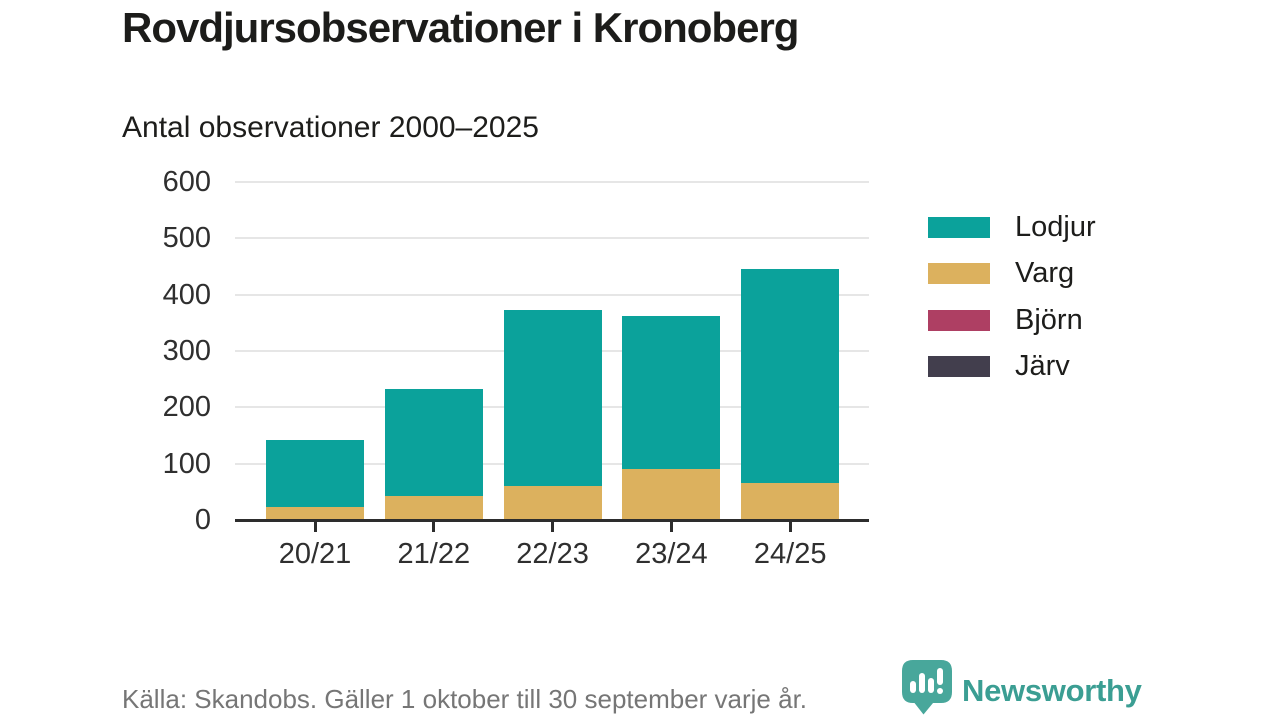  Describe the element at coordinates (1001, 273) in the screenshot. I see `legend-row-varg: Varg` at that location.